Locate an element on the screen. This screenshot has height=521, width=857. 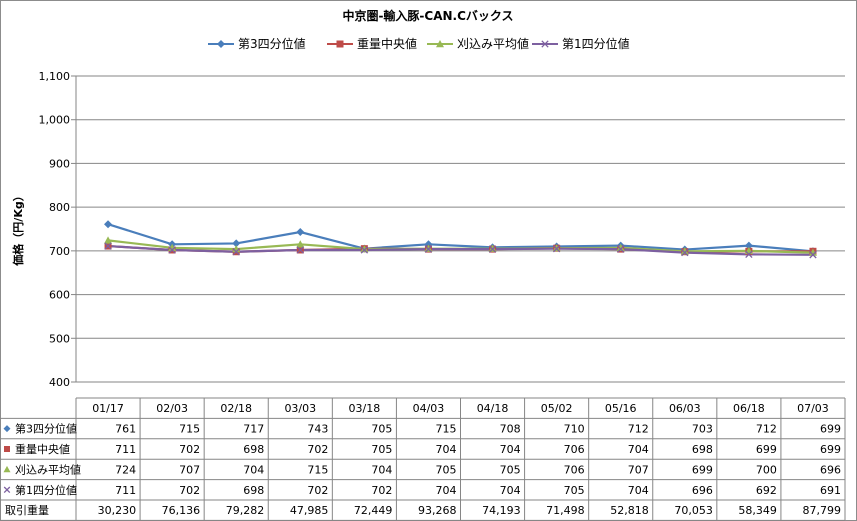
x-tick-label: 04/03 is located at coordinates (429, 408).